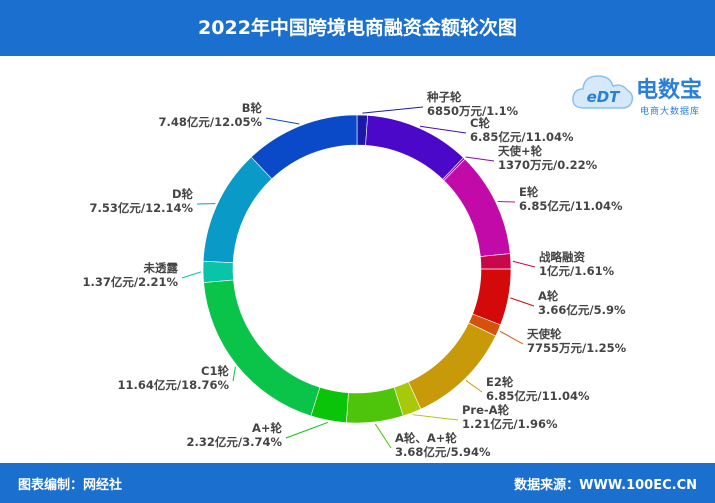 This screenshot has width=715, height=503. I want to click on slice-label-value-7: 6.85亿元/11.04%, so click(538, 396).